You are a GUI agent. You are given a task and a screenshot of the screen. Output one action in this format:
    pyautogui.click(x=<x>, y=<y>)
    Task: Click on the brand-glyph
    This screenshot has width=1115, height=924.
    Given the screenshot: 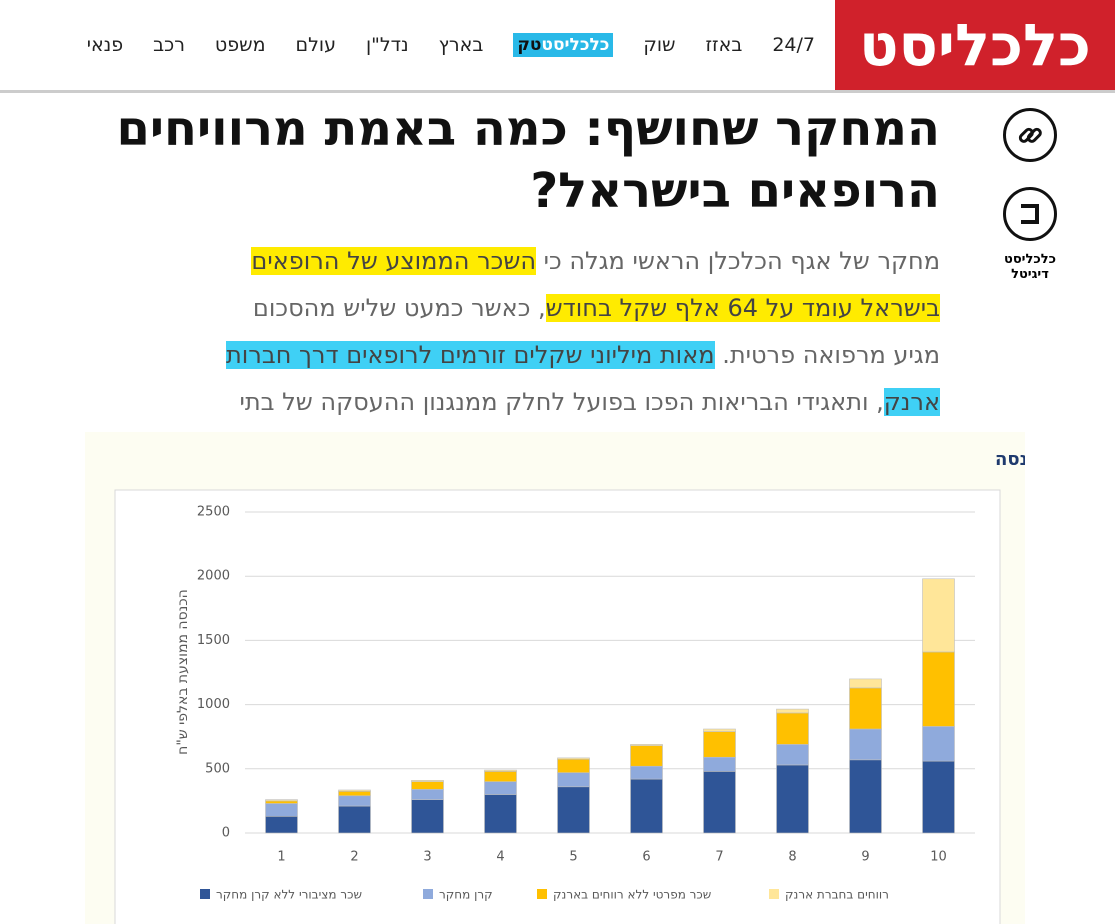 What is the action you would take?
    pyautogui.click(x=1030, y=214)
    